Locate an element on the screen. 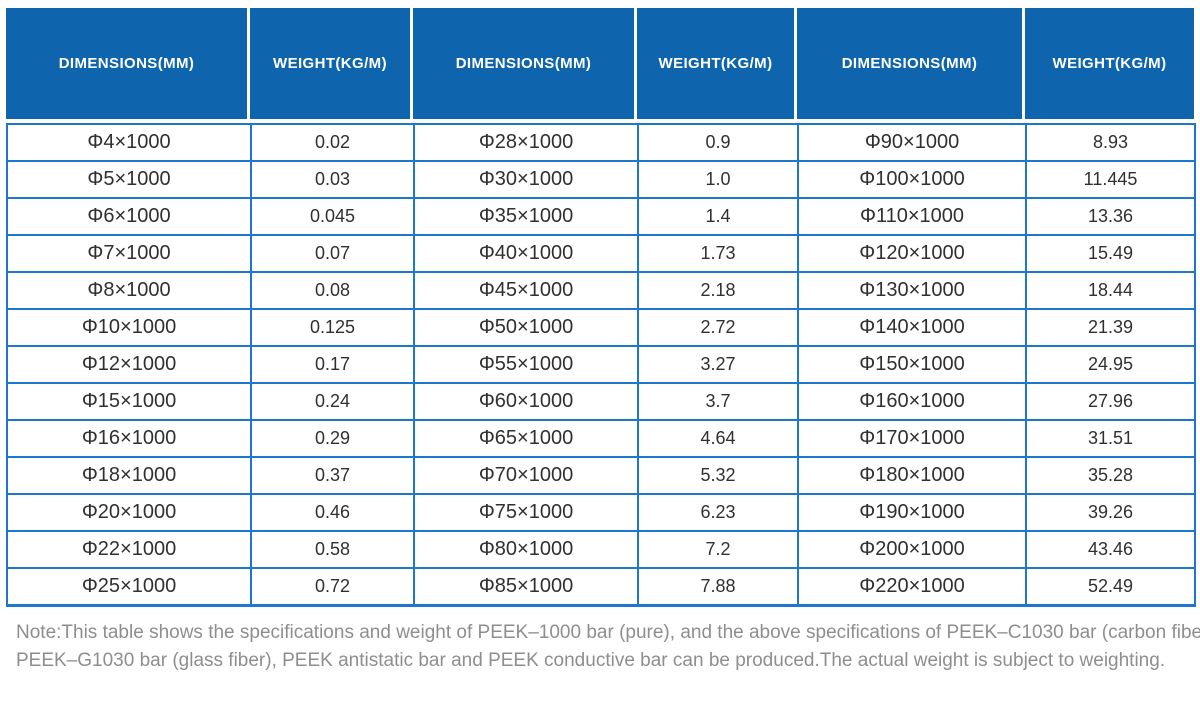 The image size is (1200, 704). header-cell-weight-1: WEIGHT(KG/M) is located at coordinates (331, 63).